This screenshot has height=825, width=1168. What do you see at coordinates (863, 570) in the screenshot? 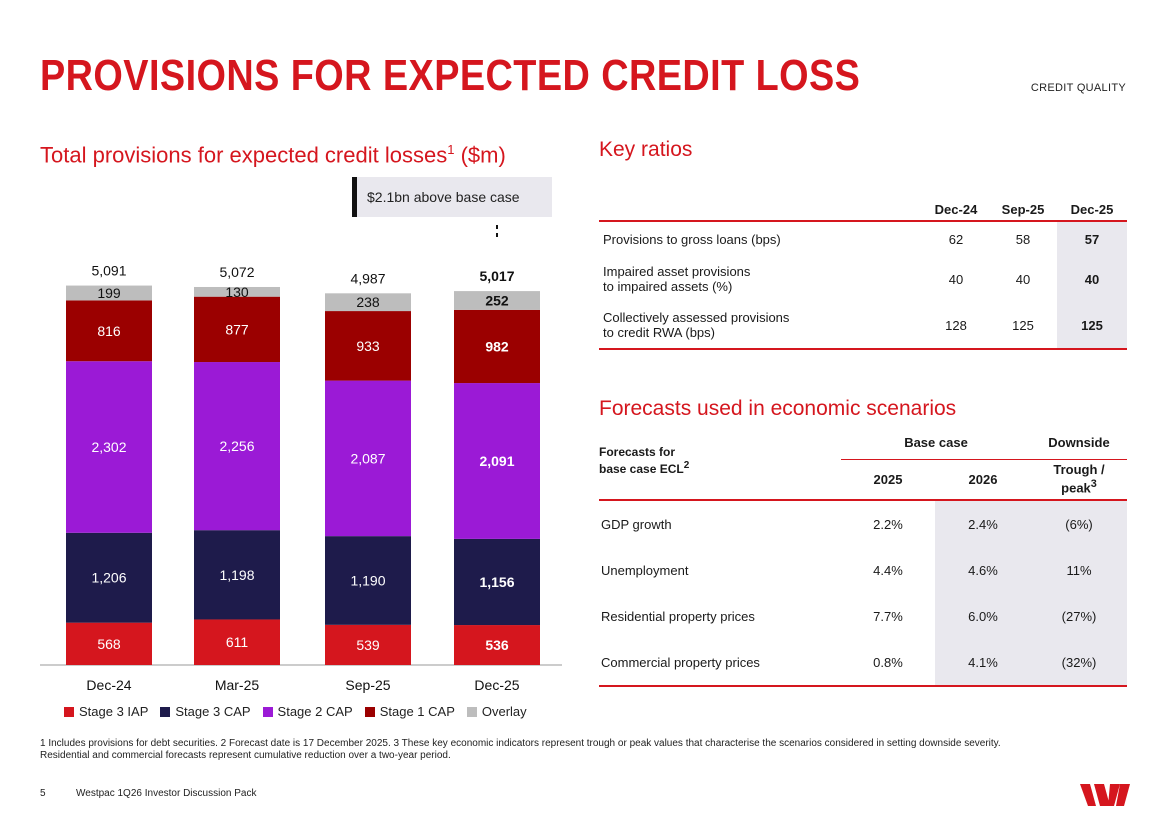
I see `table-row: Unemployment 4.4% 4.6% 11%` at bounding box center [863, 570].